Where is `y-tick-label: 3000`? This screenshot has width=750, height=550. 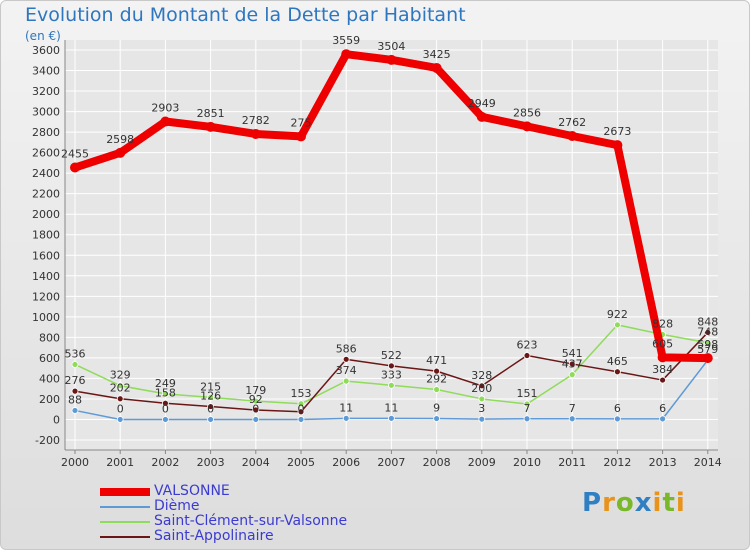
y-tick-label: 3000 is located at coordinates (46, 112).